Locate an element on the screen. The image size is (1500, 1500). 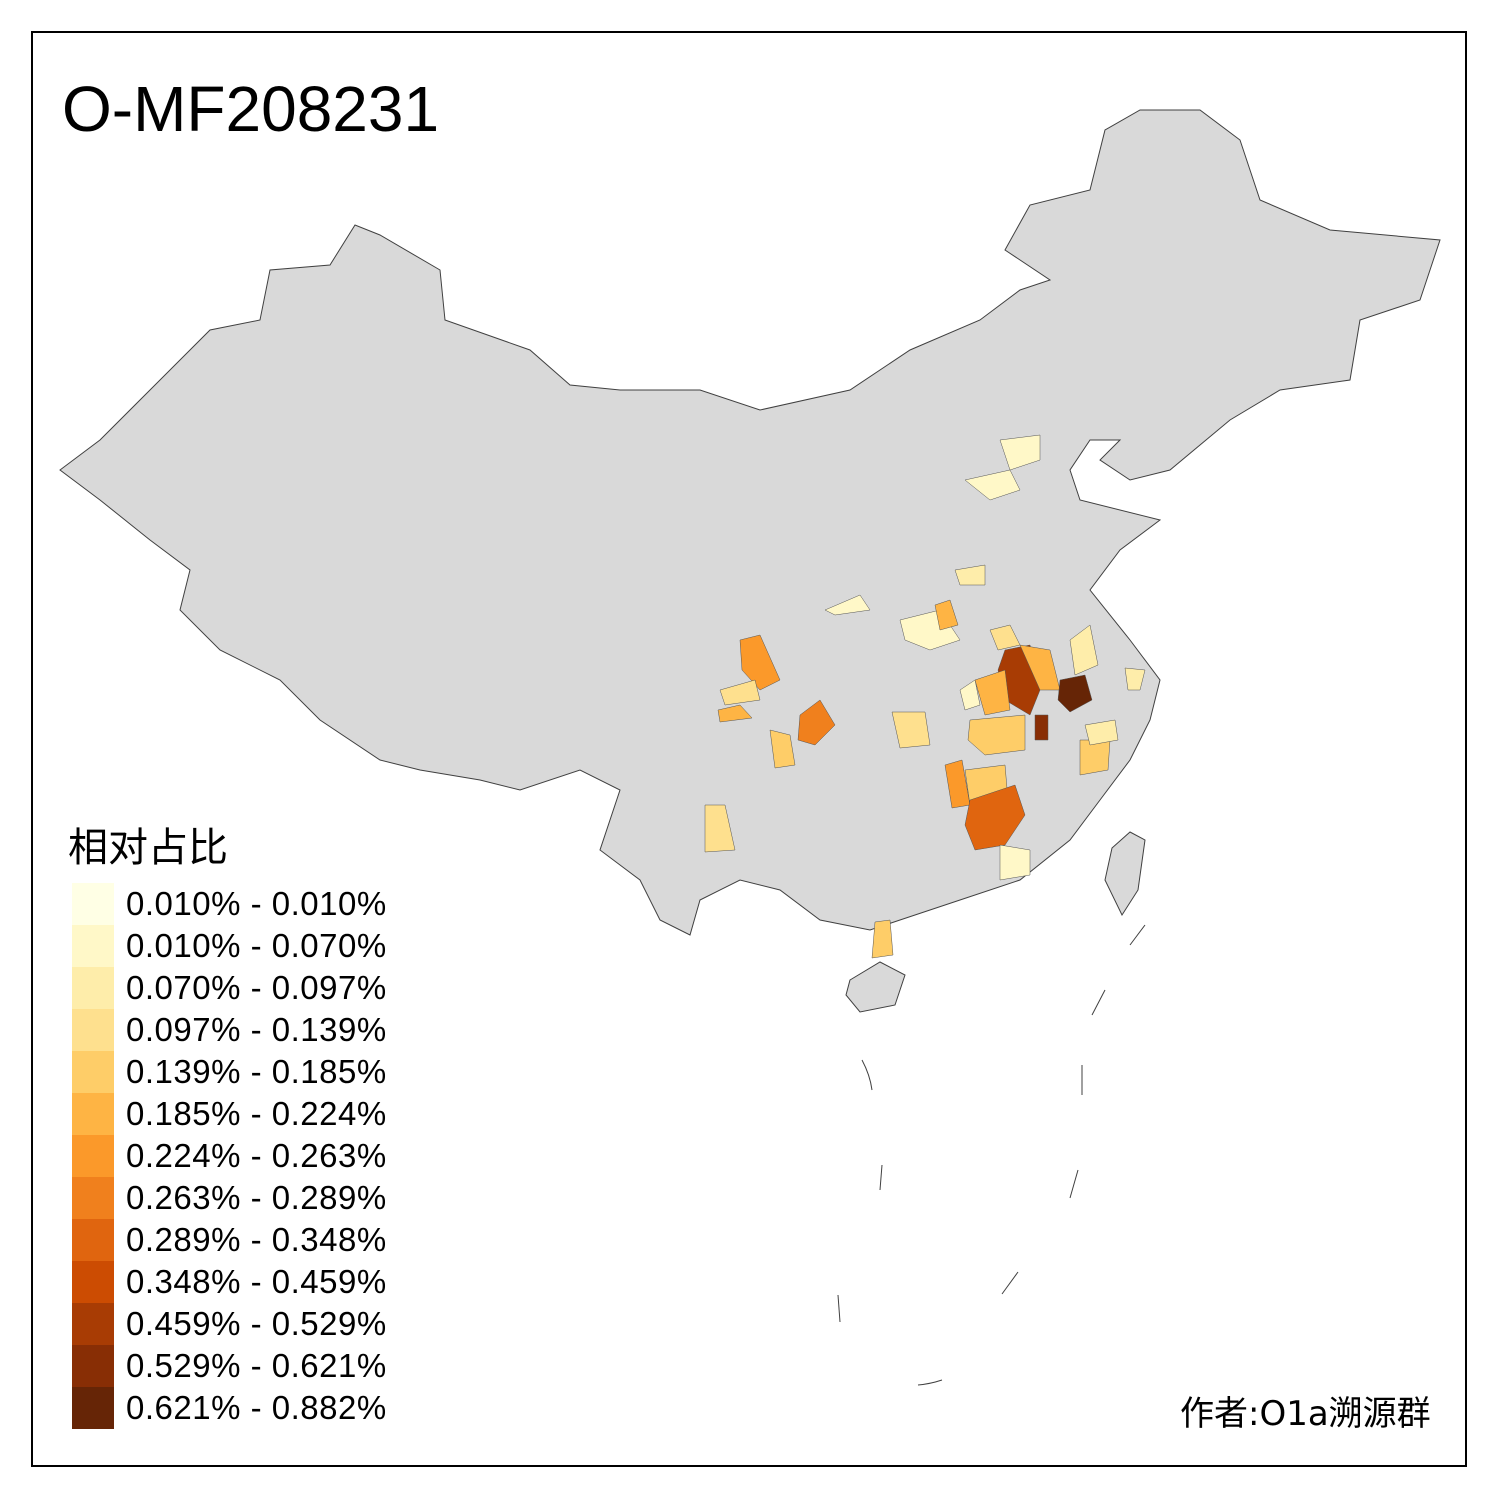
legend-item: 0.529% - 0.621% is located at coordinates (229, 1366).